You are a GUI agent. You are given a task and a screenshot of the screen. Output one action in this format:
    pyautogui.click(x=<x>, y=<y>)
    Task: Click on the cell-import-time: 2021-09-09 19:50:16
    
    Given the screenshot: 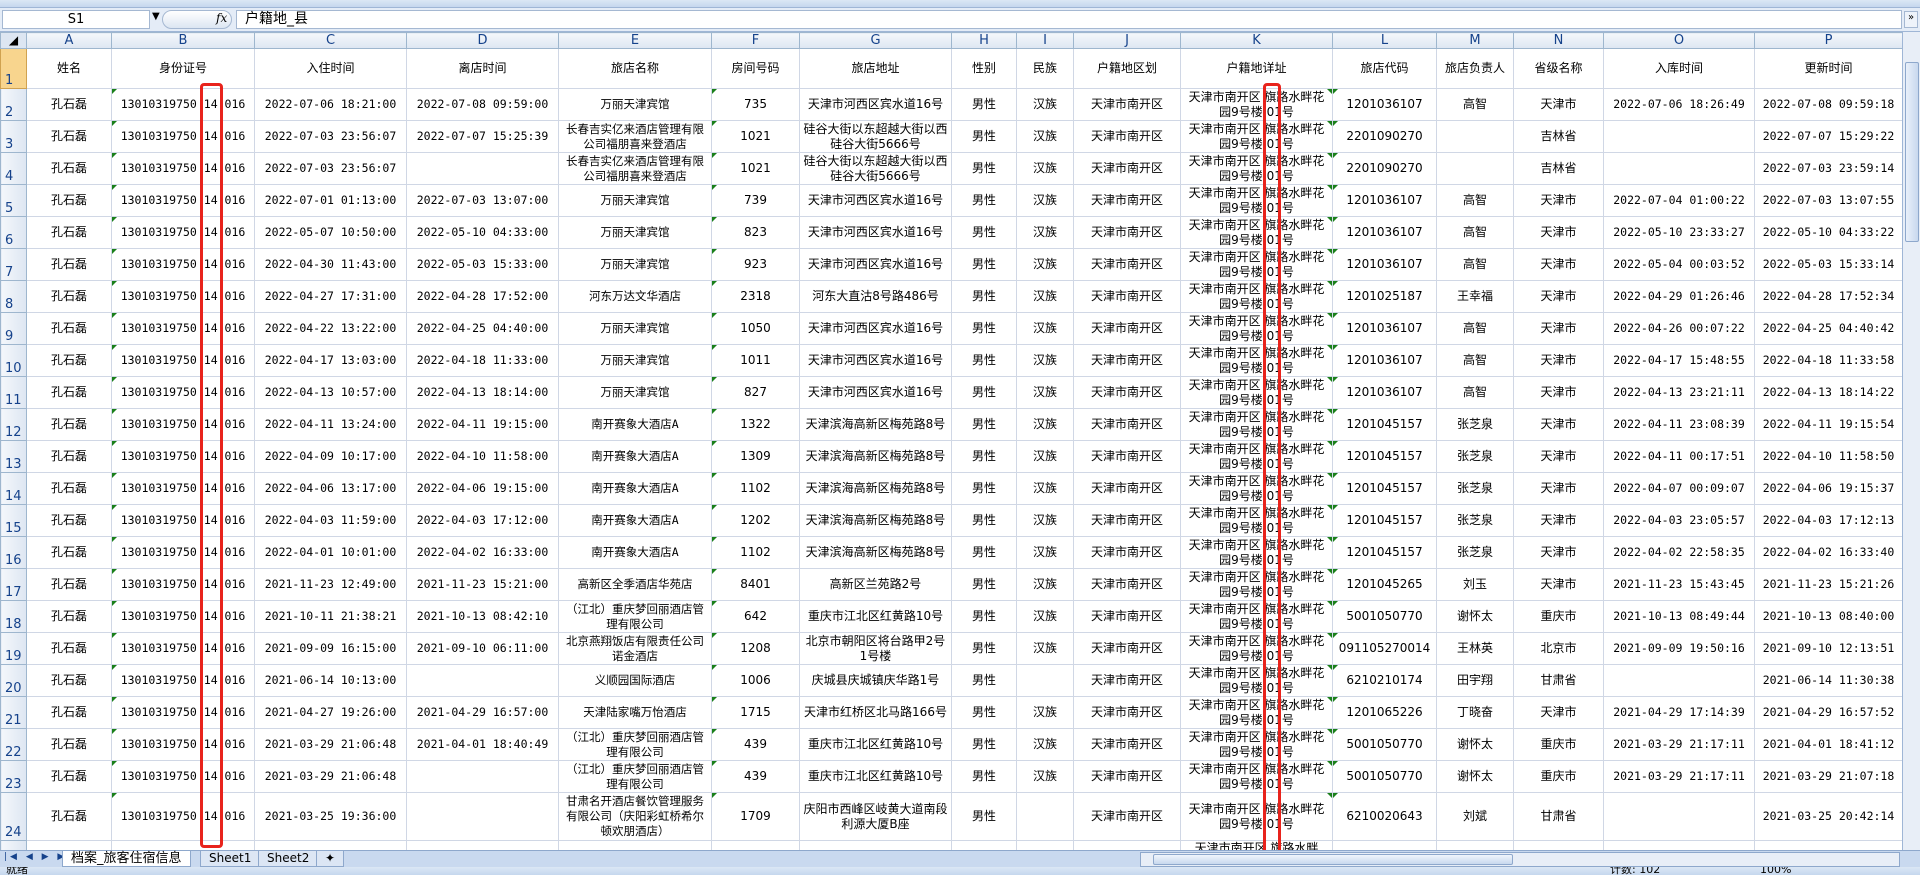 What is the action you would take?
    pyautogui.click(x=1679, y=648)
    